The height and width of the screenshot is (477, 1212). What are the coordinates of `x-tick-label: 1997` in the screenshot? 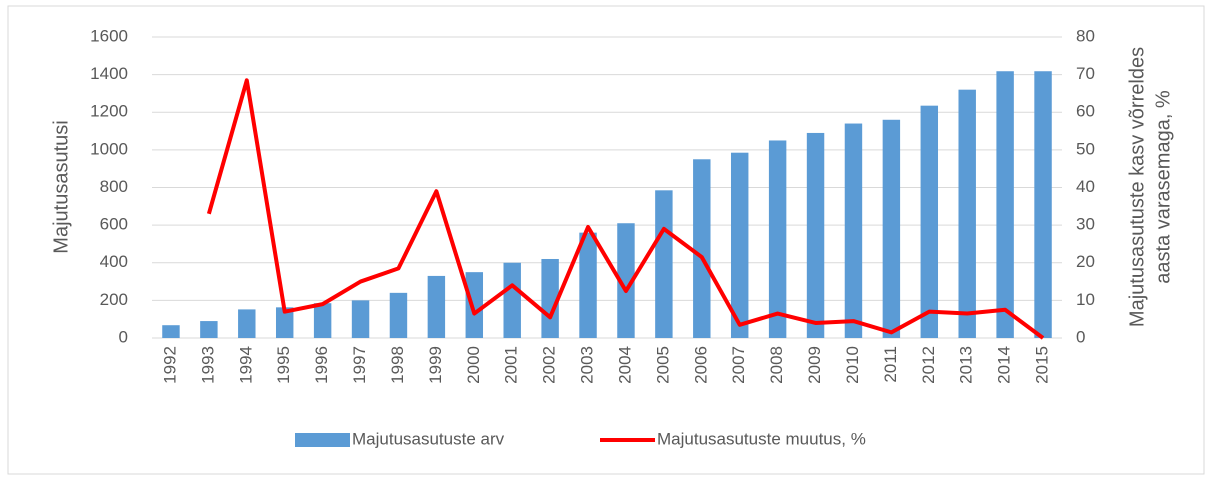 It's located at (359, 365).